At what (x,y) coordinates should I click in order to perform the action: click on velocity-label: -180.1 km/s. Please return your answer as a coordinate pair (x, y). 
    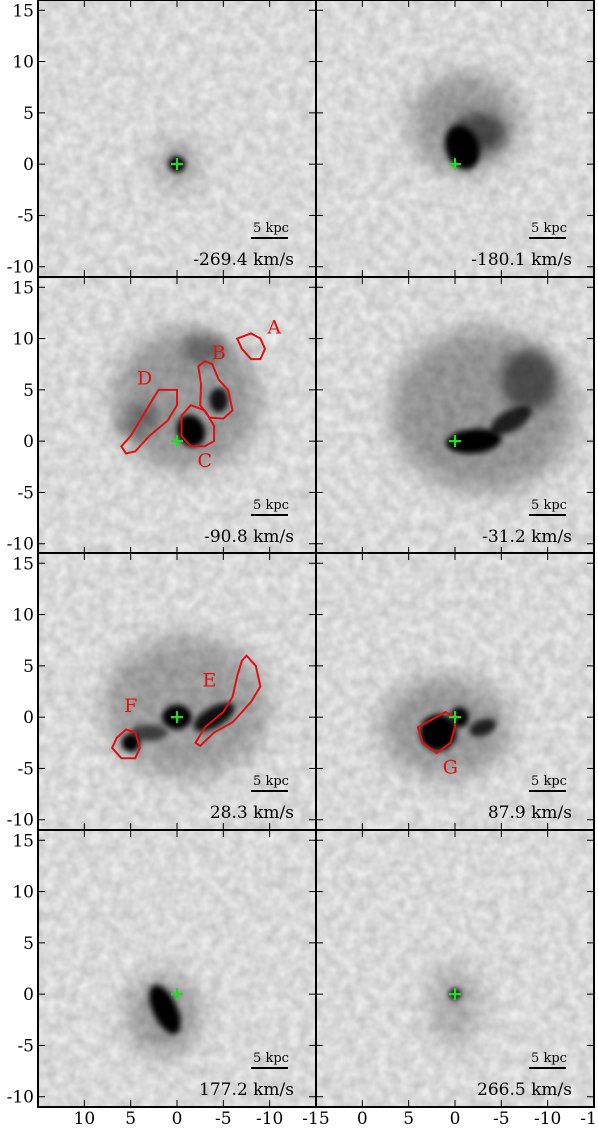
    Looking at the image, I should click on (521, 260).